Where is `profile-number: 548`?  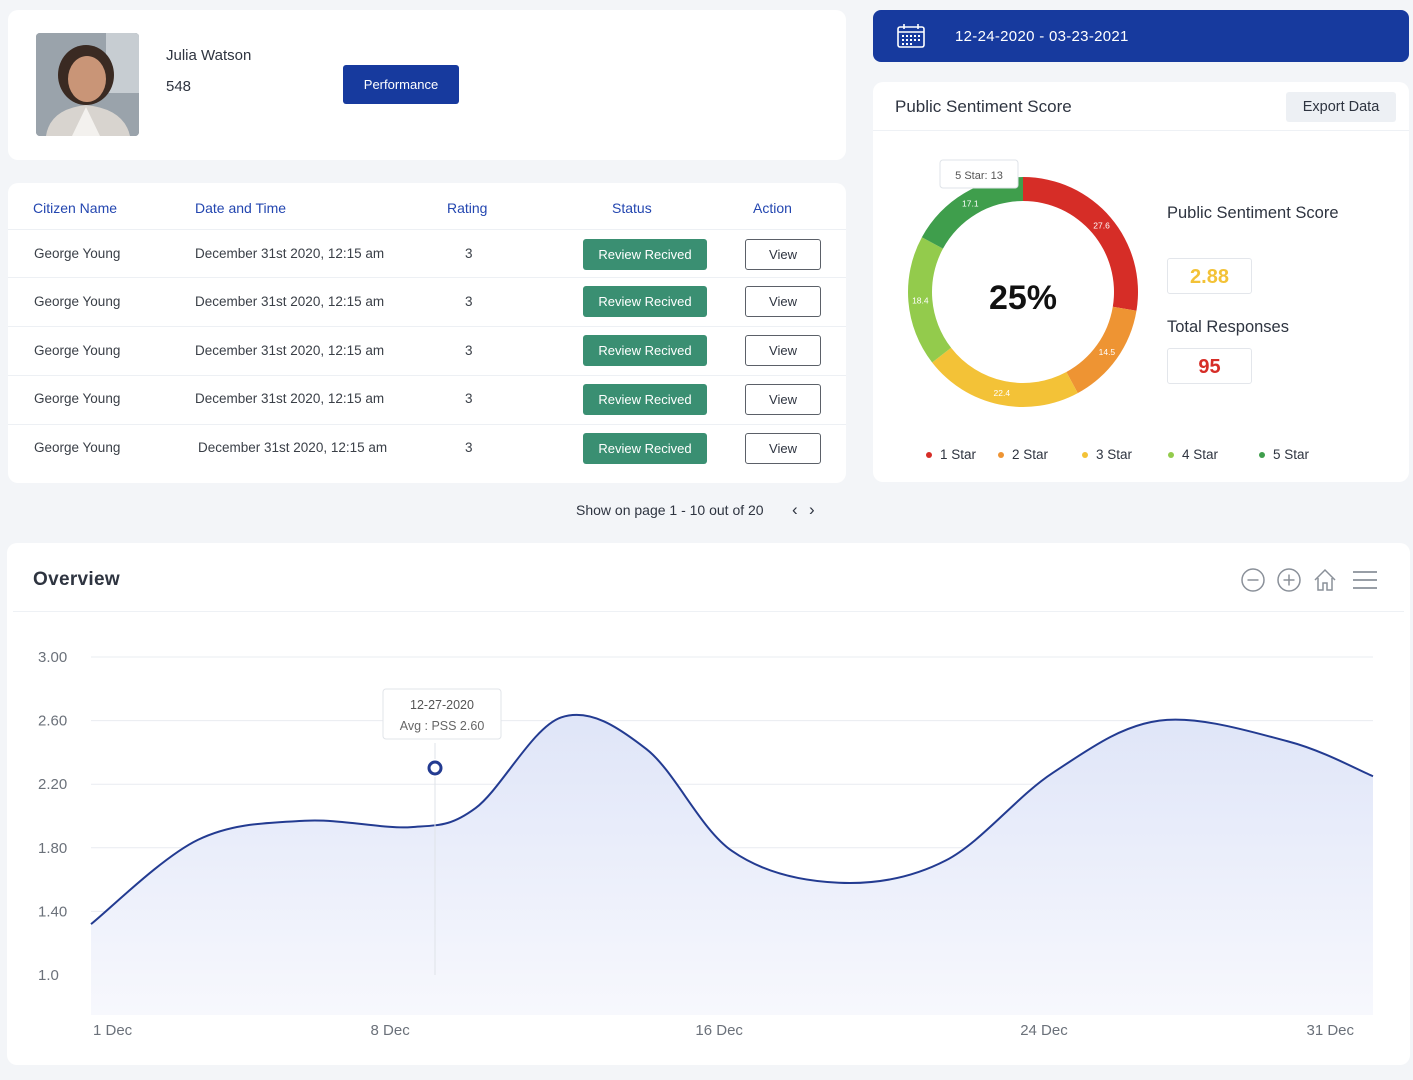 profile-number: 548 is located at coordinates (179, 86).